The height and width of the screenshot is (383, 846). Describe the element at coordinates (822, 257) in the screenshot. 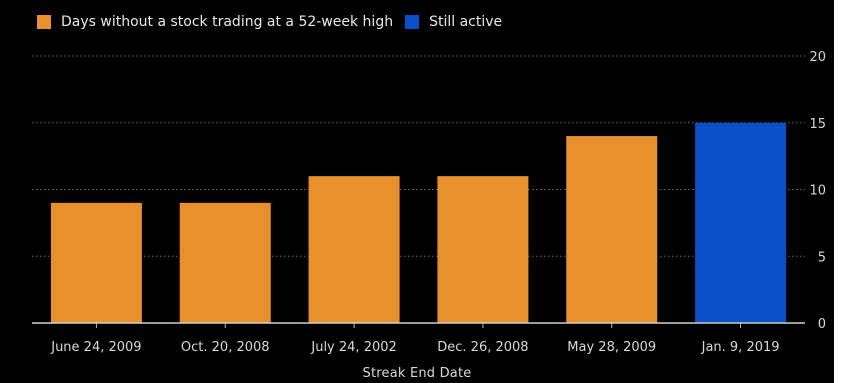

I see `y-tick-label: 5` at that location.